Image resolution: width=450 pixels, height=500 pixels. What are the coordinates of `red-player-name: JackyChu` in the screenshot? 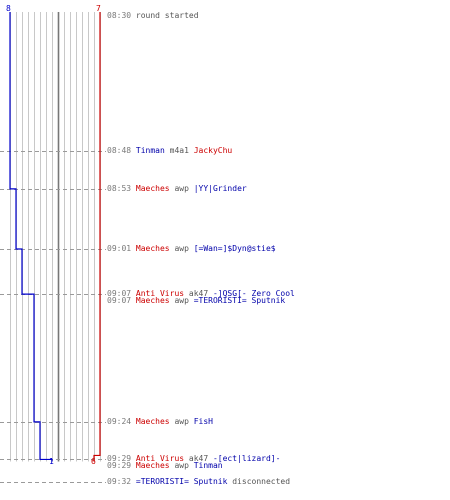 It's located at (213, 150).